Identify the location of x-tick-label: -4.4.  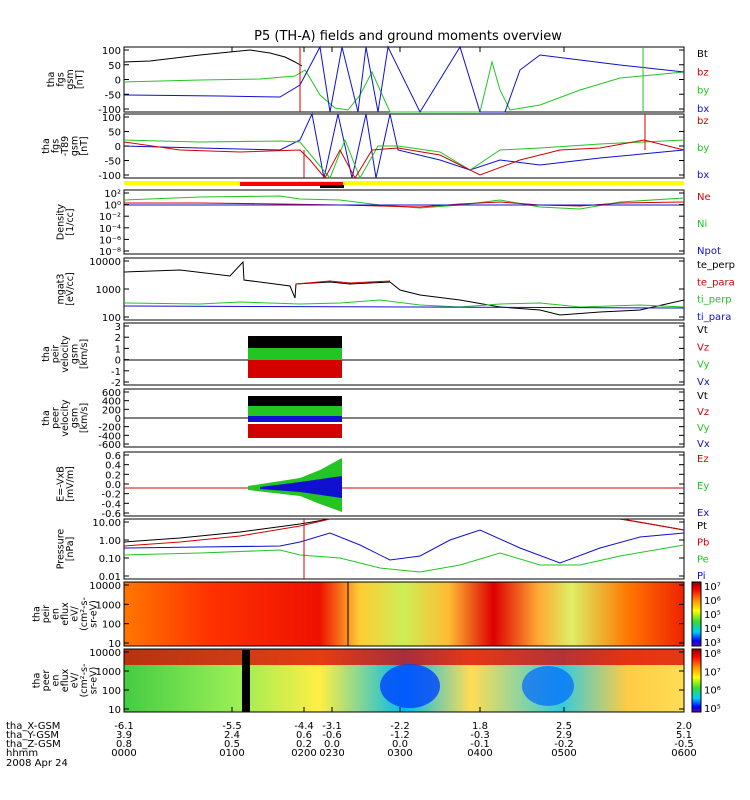
(304, 726).